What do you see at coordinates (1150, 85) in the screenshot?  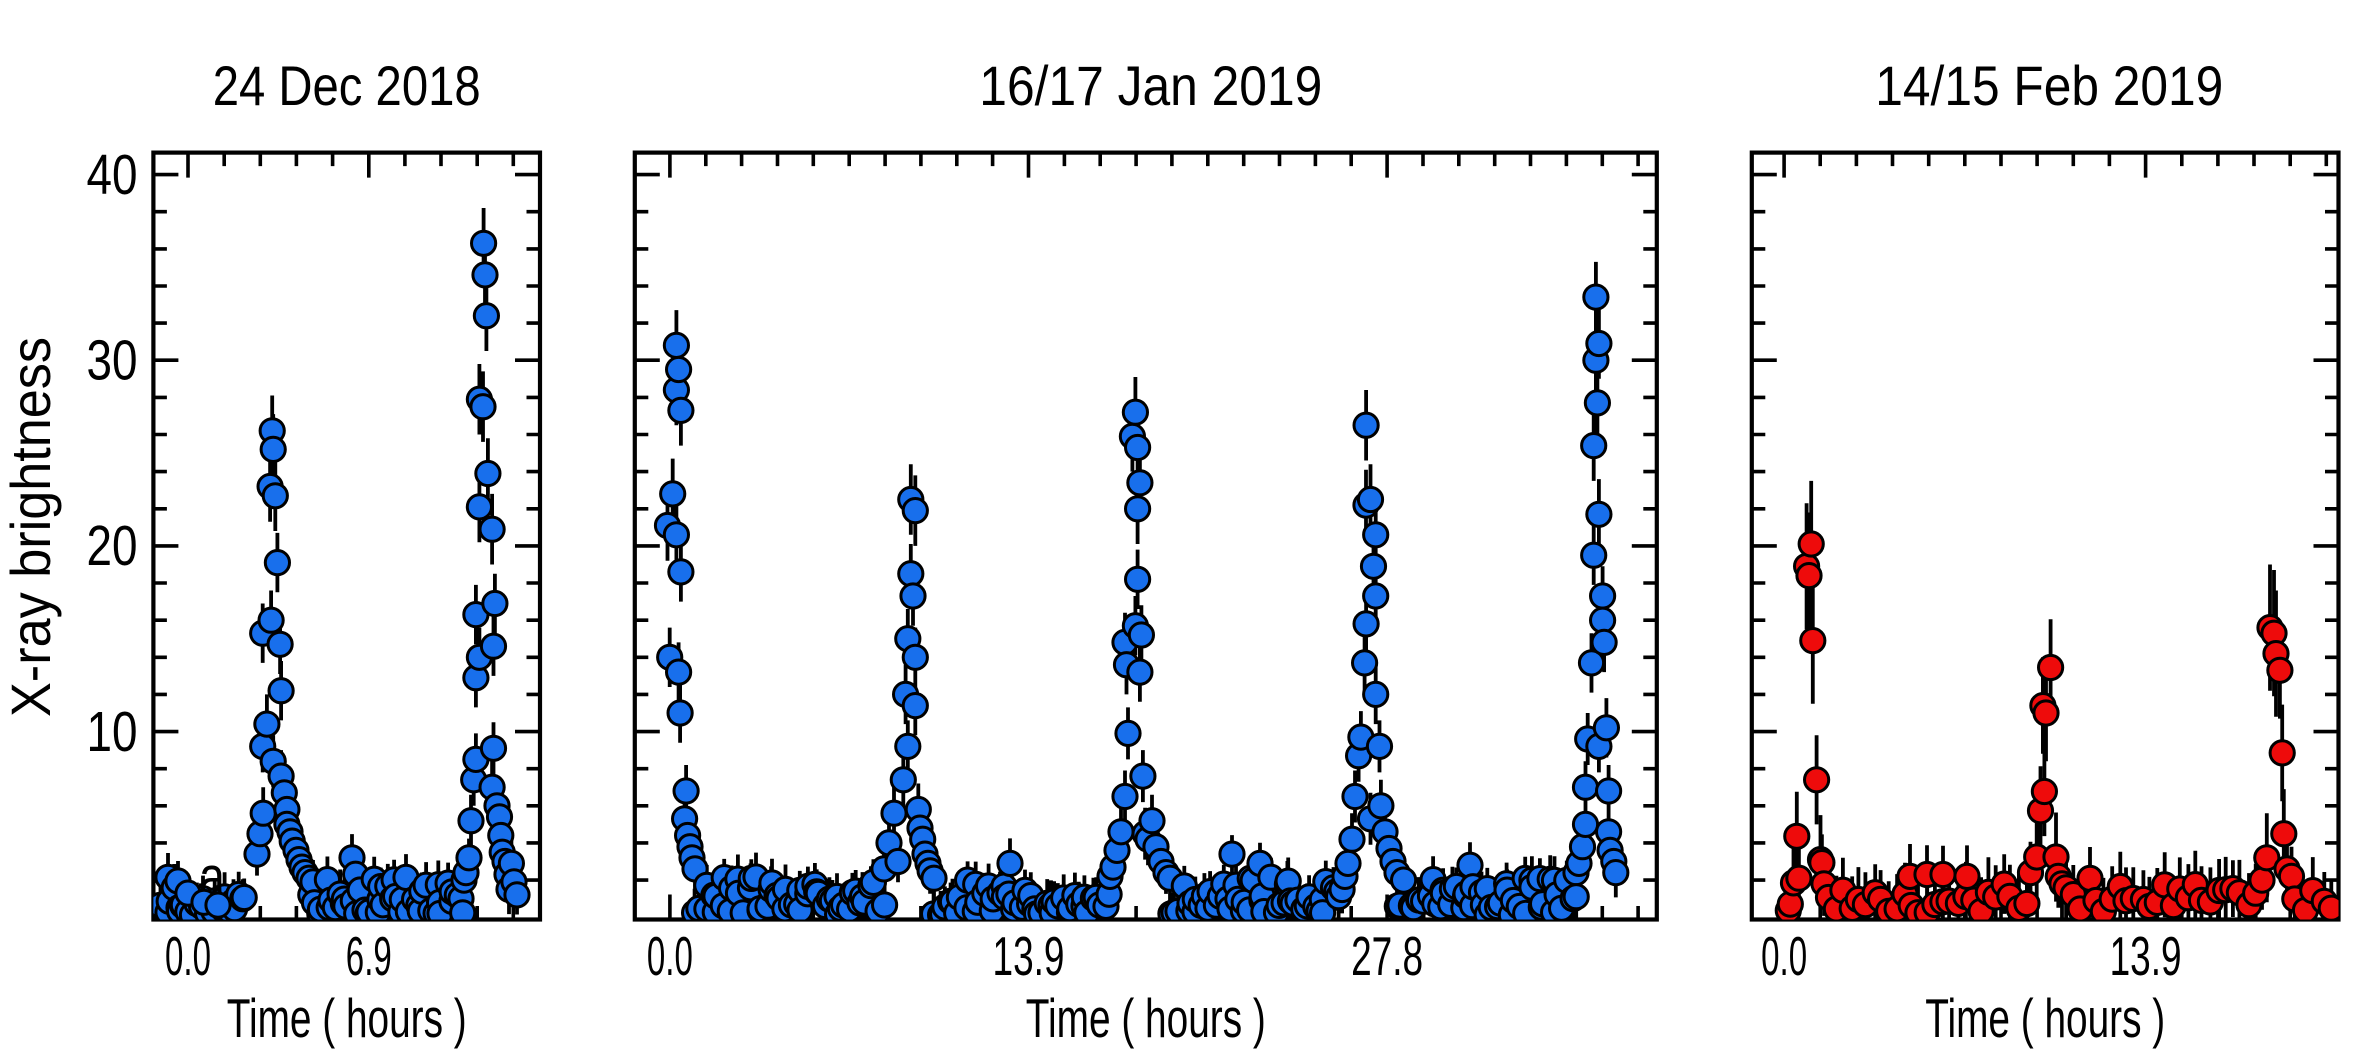 I see `svg-text: 16/17 Jan 2019` at bounding box center [1150, 85].